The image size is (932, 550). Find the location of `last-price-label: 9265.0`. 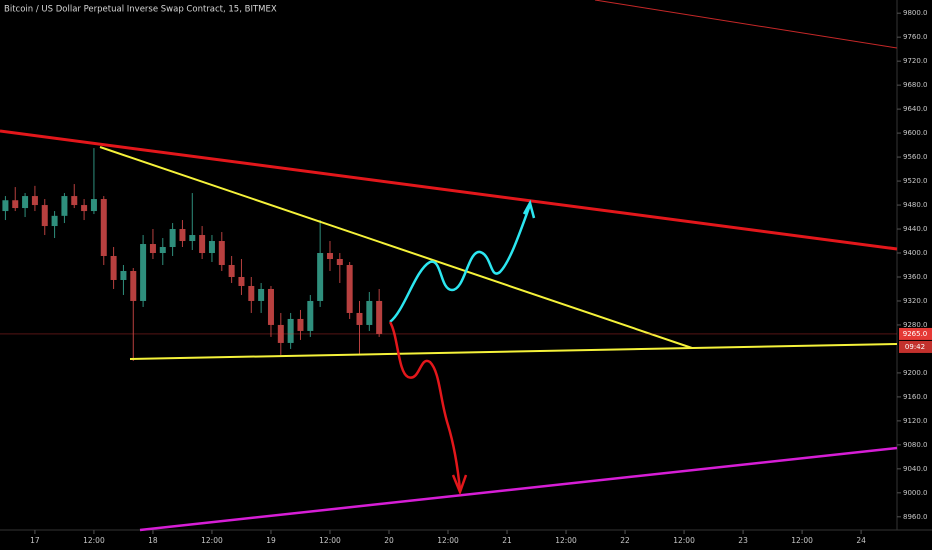

last-price-label: 9265.0 is located at coordinates (915, 334).